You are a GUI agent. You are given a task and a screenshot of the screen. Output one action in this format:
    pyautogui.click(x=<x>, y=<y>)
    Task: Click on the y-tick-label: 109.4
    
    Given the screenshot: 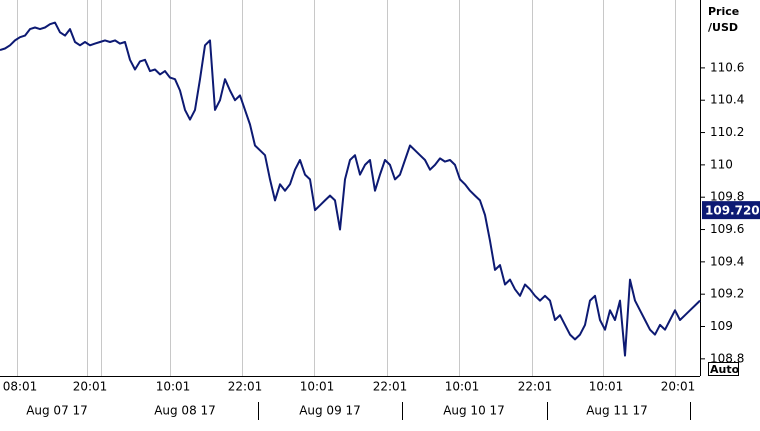 What is the action you would take?
    pyautogui.click(x=727, y=261)
    